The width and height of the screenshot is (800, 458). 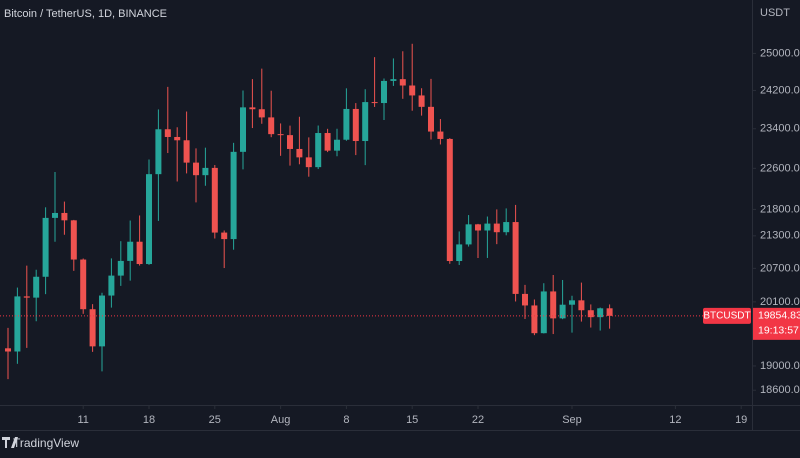 What do you see at coordinates (780, 168) in the screenshot?
I see `y-tick-label: 22600.00` at bounding box center [780, 168].